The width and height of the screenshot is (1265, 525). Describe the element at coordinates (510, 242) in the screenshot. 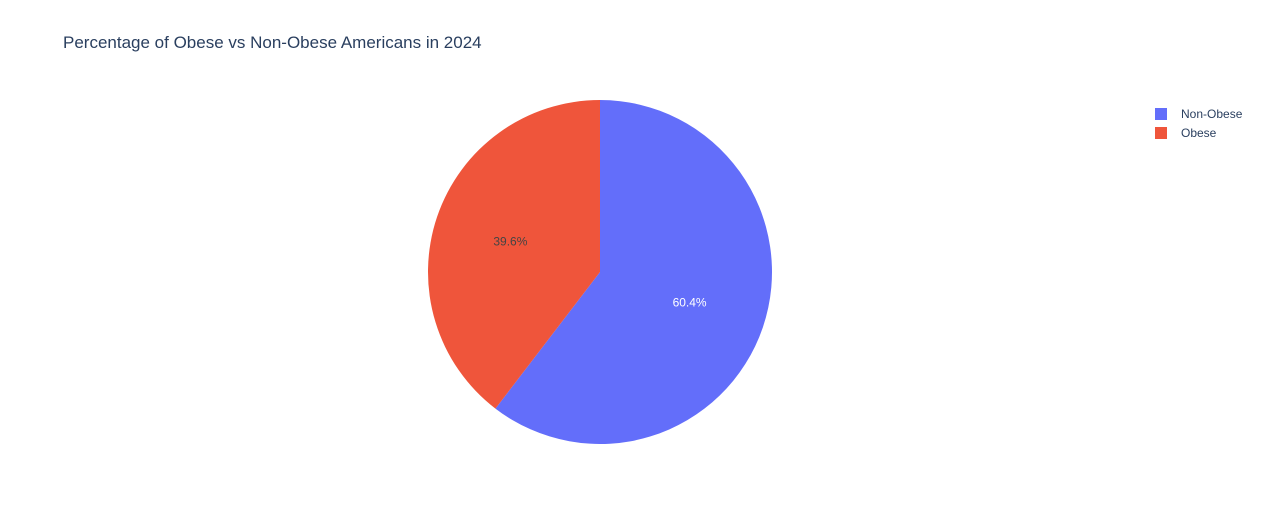

I see `slice-label-obese: 39.6%` at that location.